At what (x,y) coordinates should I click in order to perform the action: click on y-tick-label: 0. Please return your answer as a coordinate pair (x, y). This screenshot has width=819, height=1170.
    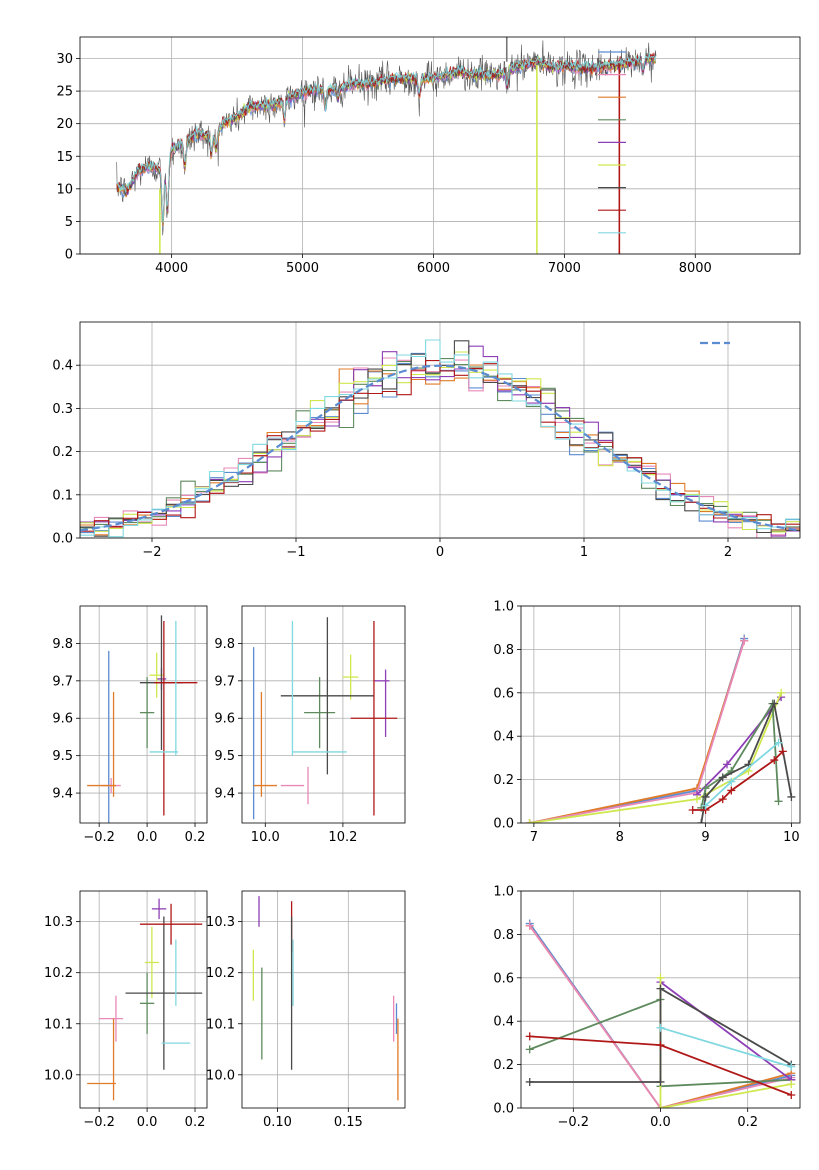
    Looking at the image, I should click on (69, 255).